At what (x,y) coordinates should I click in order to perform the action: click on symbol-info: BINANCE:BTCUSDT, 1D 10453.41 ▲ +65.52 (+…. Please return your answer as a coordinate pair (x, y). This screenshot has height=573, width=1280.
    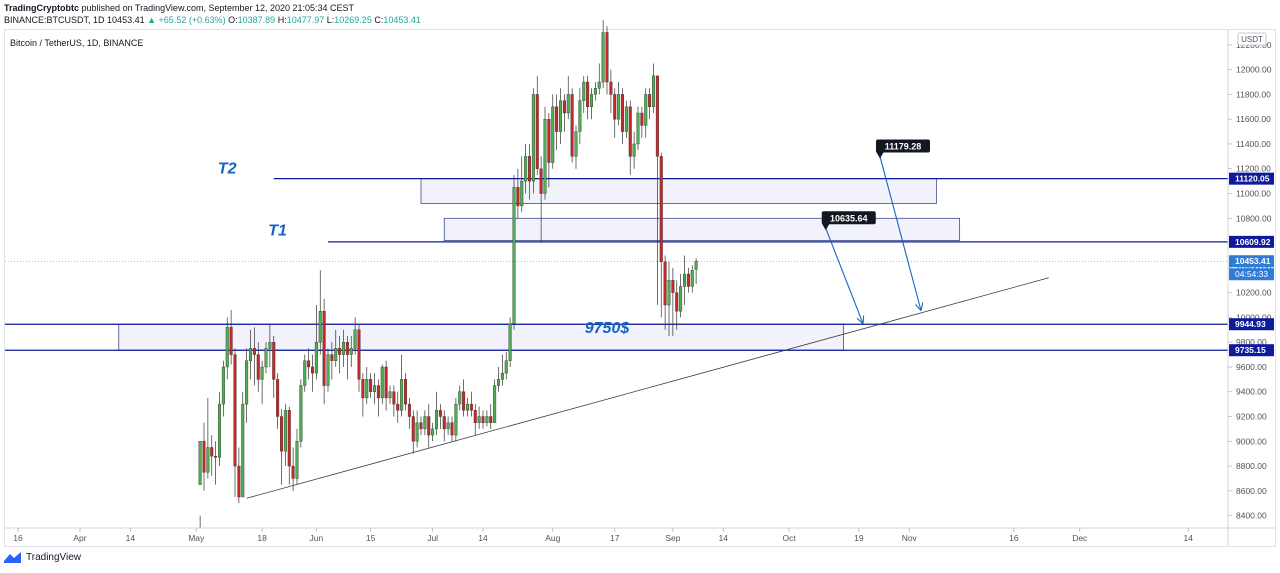
    Looking at the image, I should click on (212, 20).